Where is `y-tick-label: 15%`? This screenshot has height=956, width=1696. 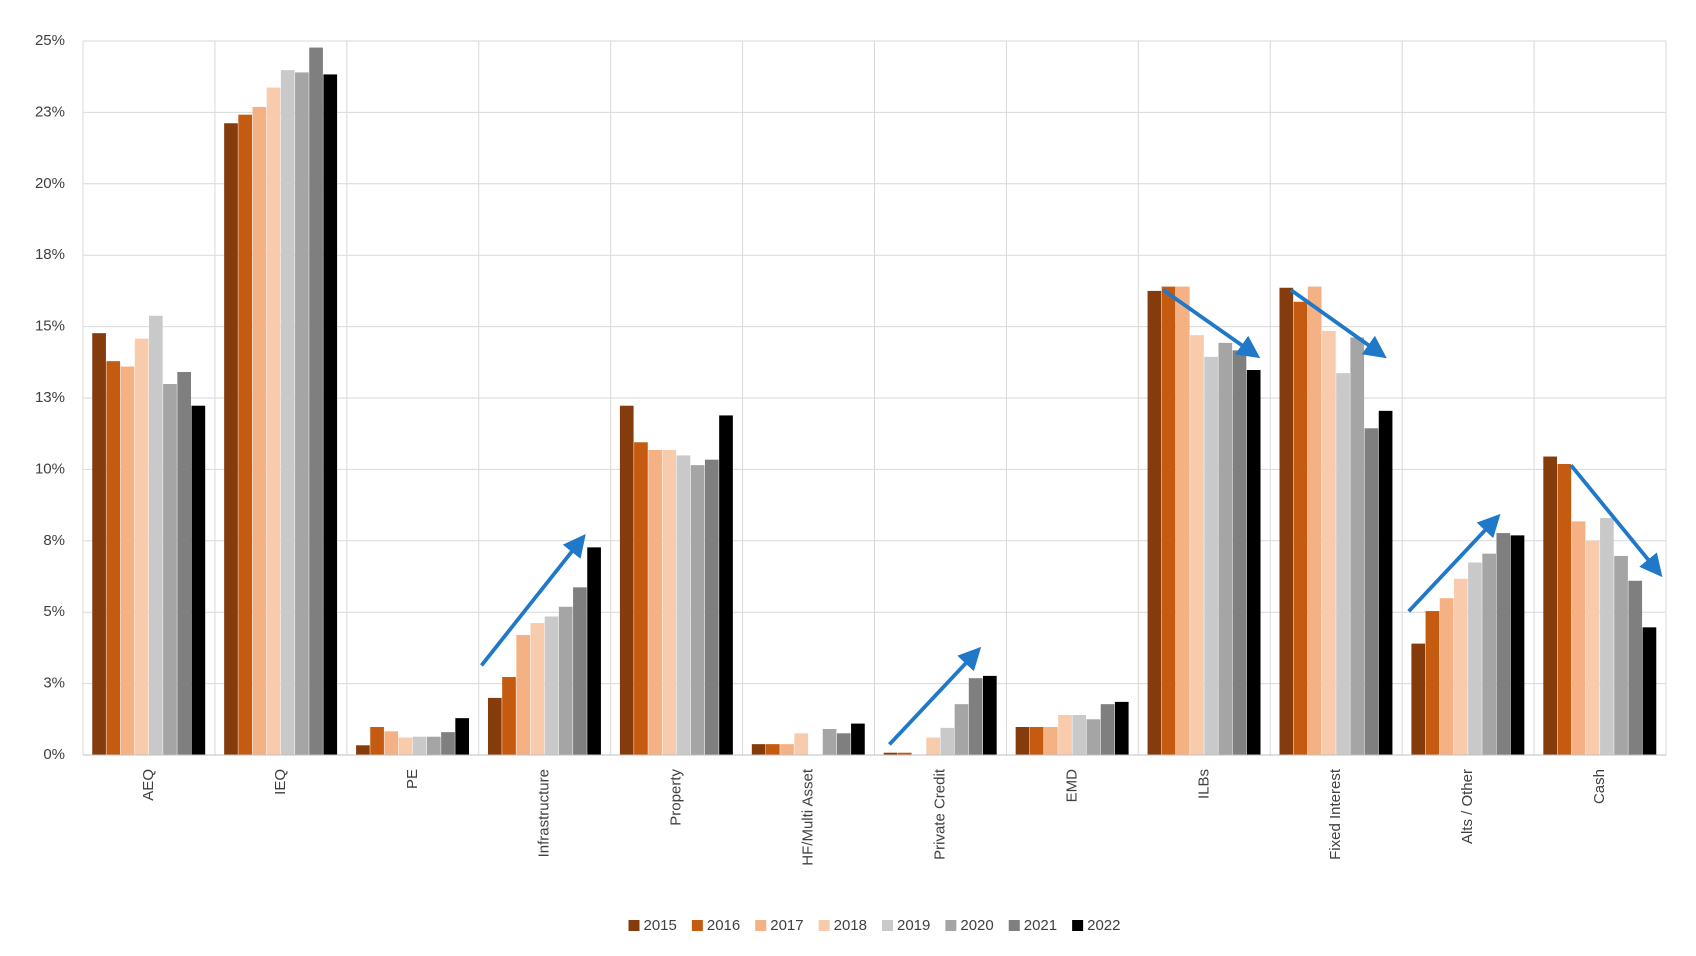
y-tick-label: 15% is located at coordinates (50, 326).